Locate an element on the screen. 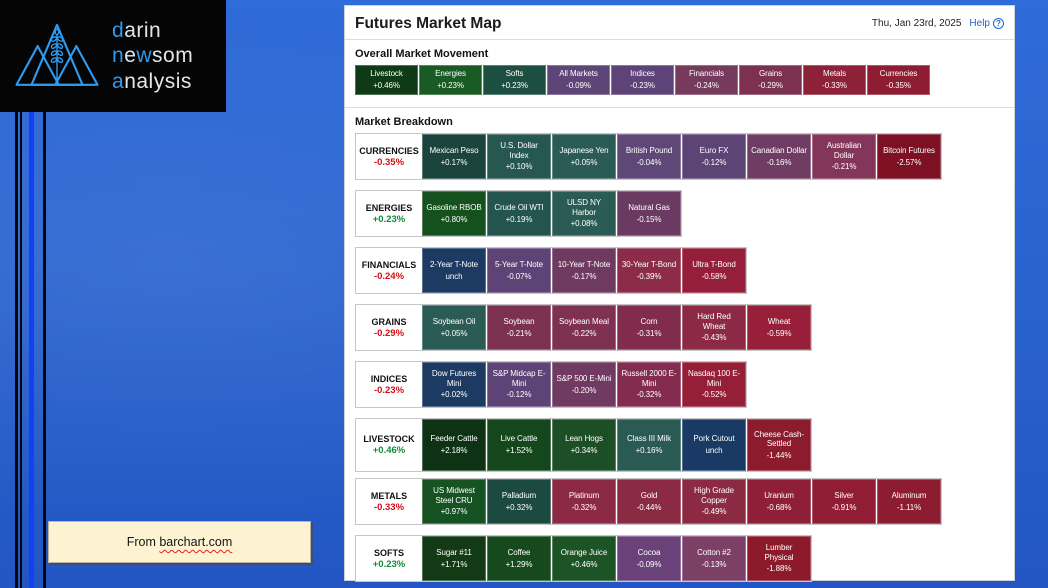 Image resolution: width=1048 pixels, height=588 pixels. tile-lumber-physical: Lumber Physical -1.88% is located at coordinates (779, 558).